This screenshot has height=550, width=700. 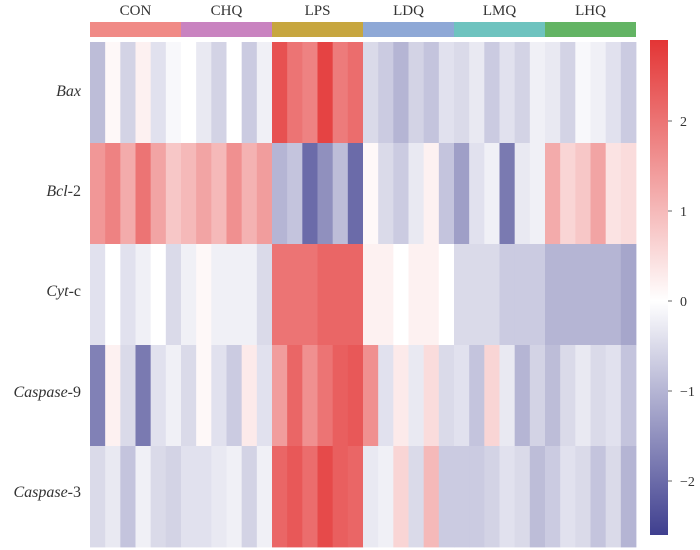 What do you see at coordinates (408, 20) in the screenshot?
I see `group-header-ldq: LDQ` at bounding box center [408, 20].